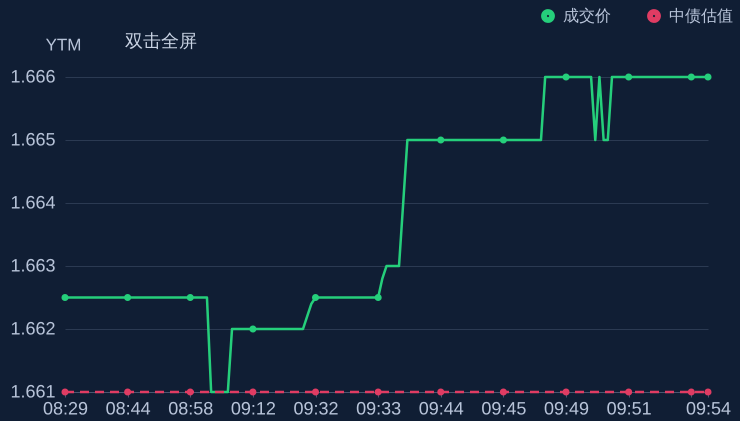  Describe the element at coordinates (64, 45) in the screenshot. I see `y-axis-title: YTM` at that location.